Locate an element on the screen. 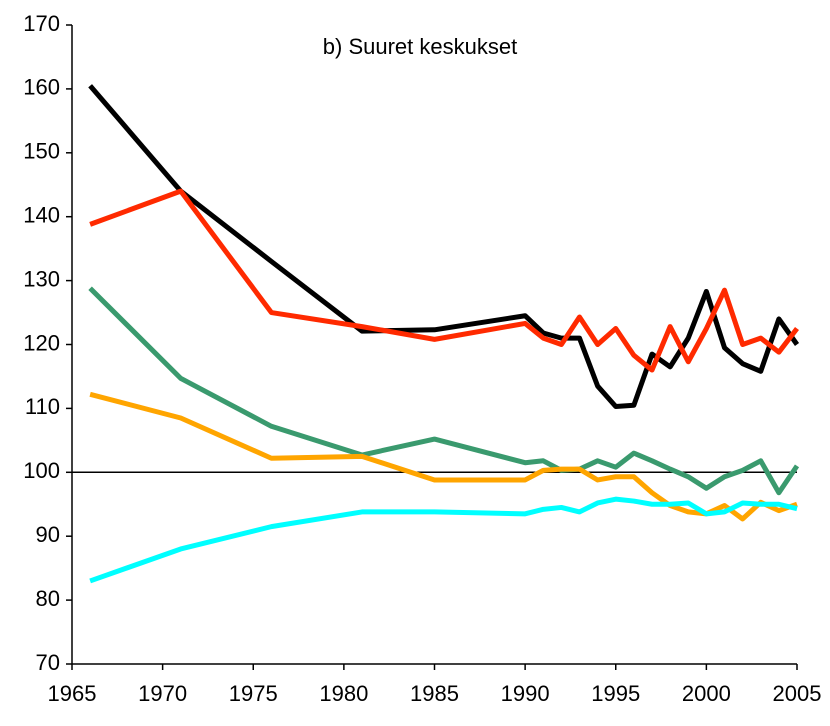  x-tick-label: 1975 is located at coordinates (253, 693).